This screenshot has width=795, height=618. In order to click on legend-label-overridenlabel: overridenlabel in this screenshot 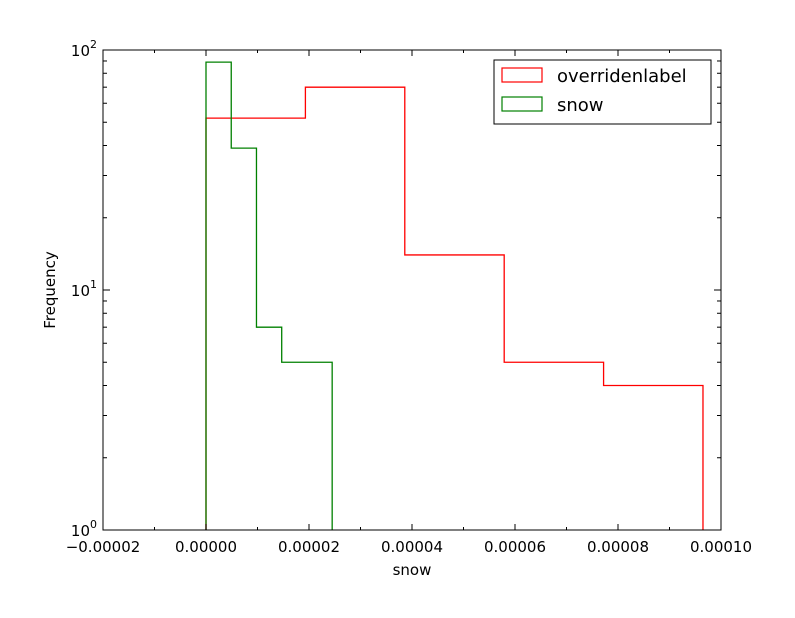, I will do `click(622, 76)`.